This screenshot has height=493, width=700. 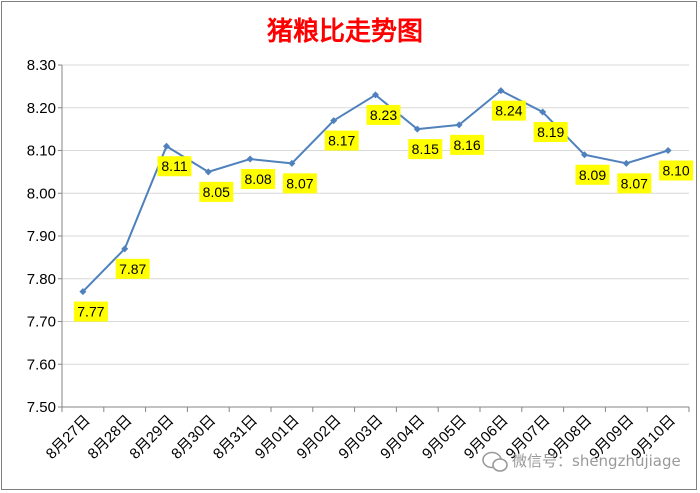 I want to click on data-label: 8.15, so click(x=425, y=149).